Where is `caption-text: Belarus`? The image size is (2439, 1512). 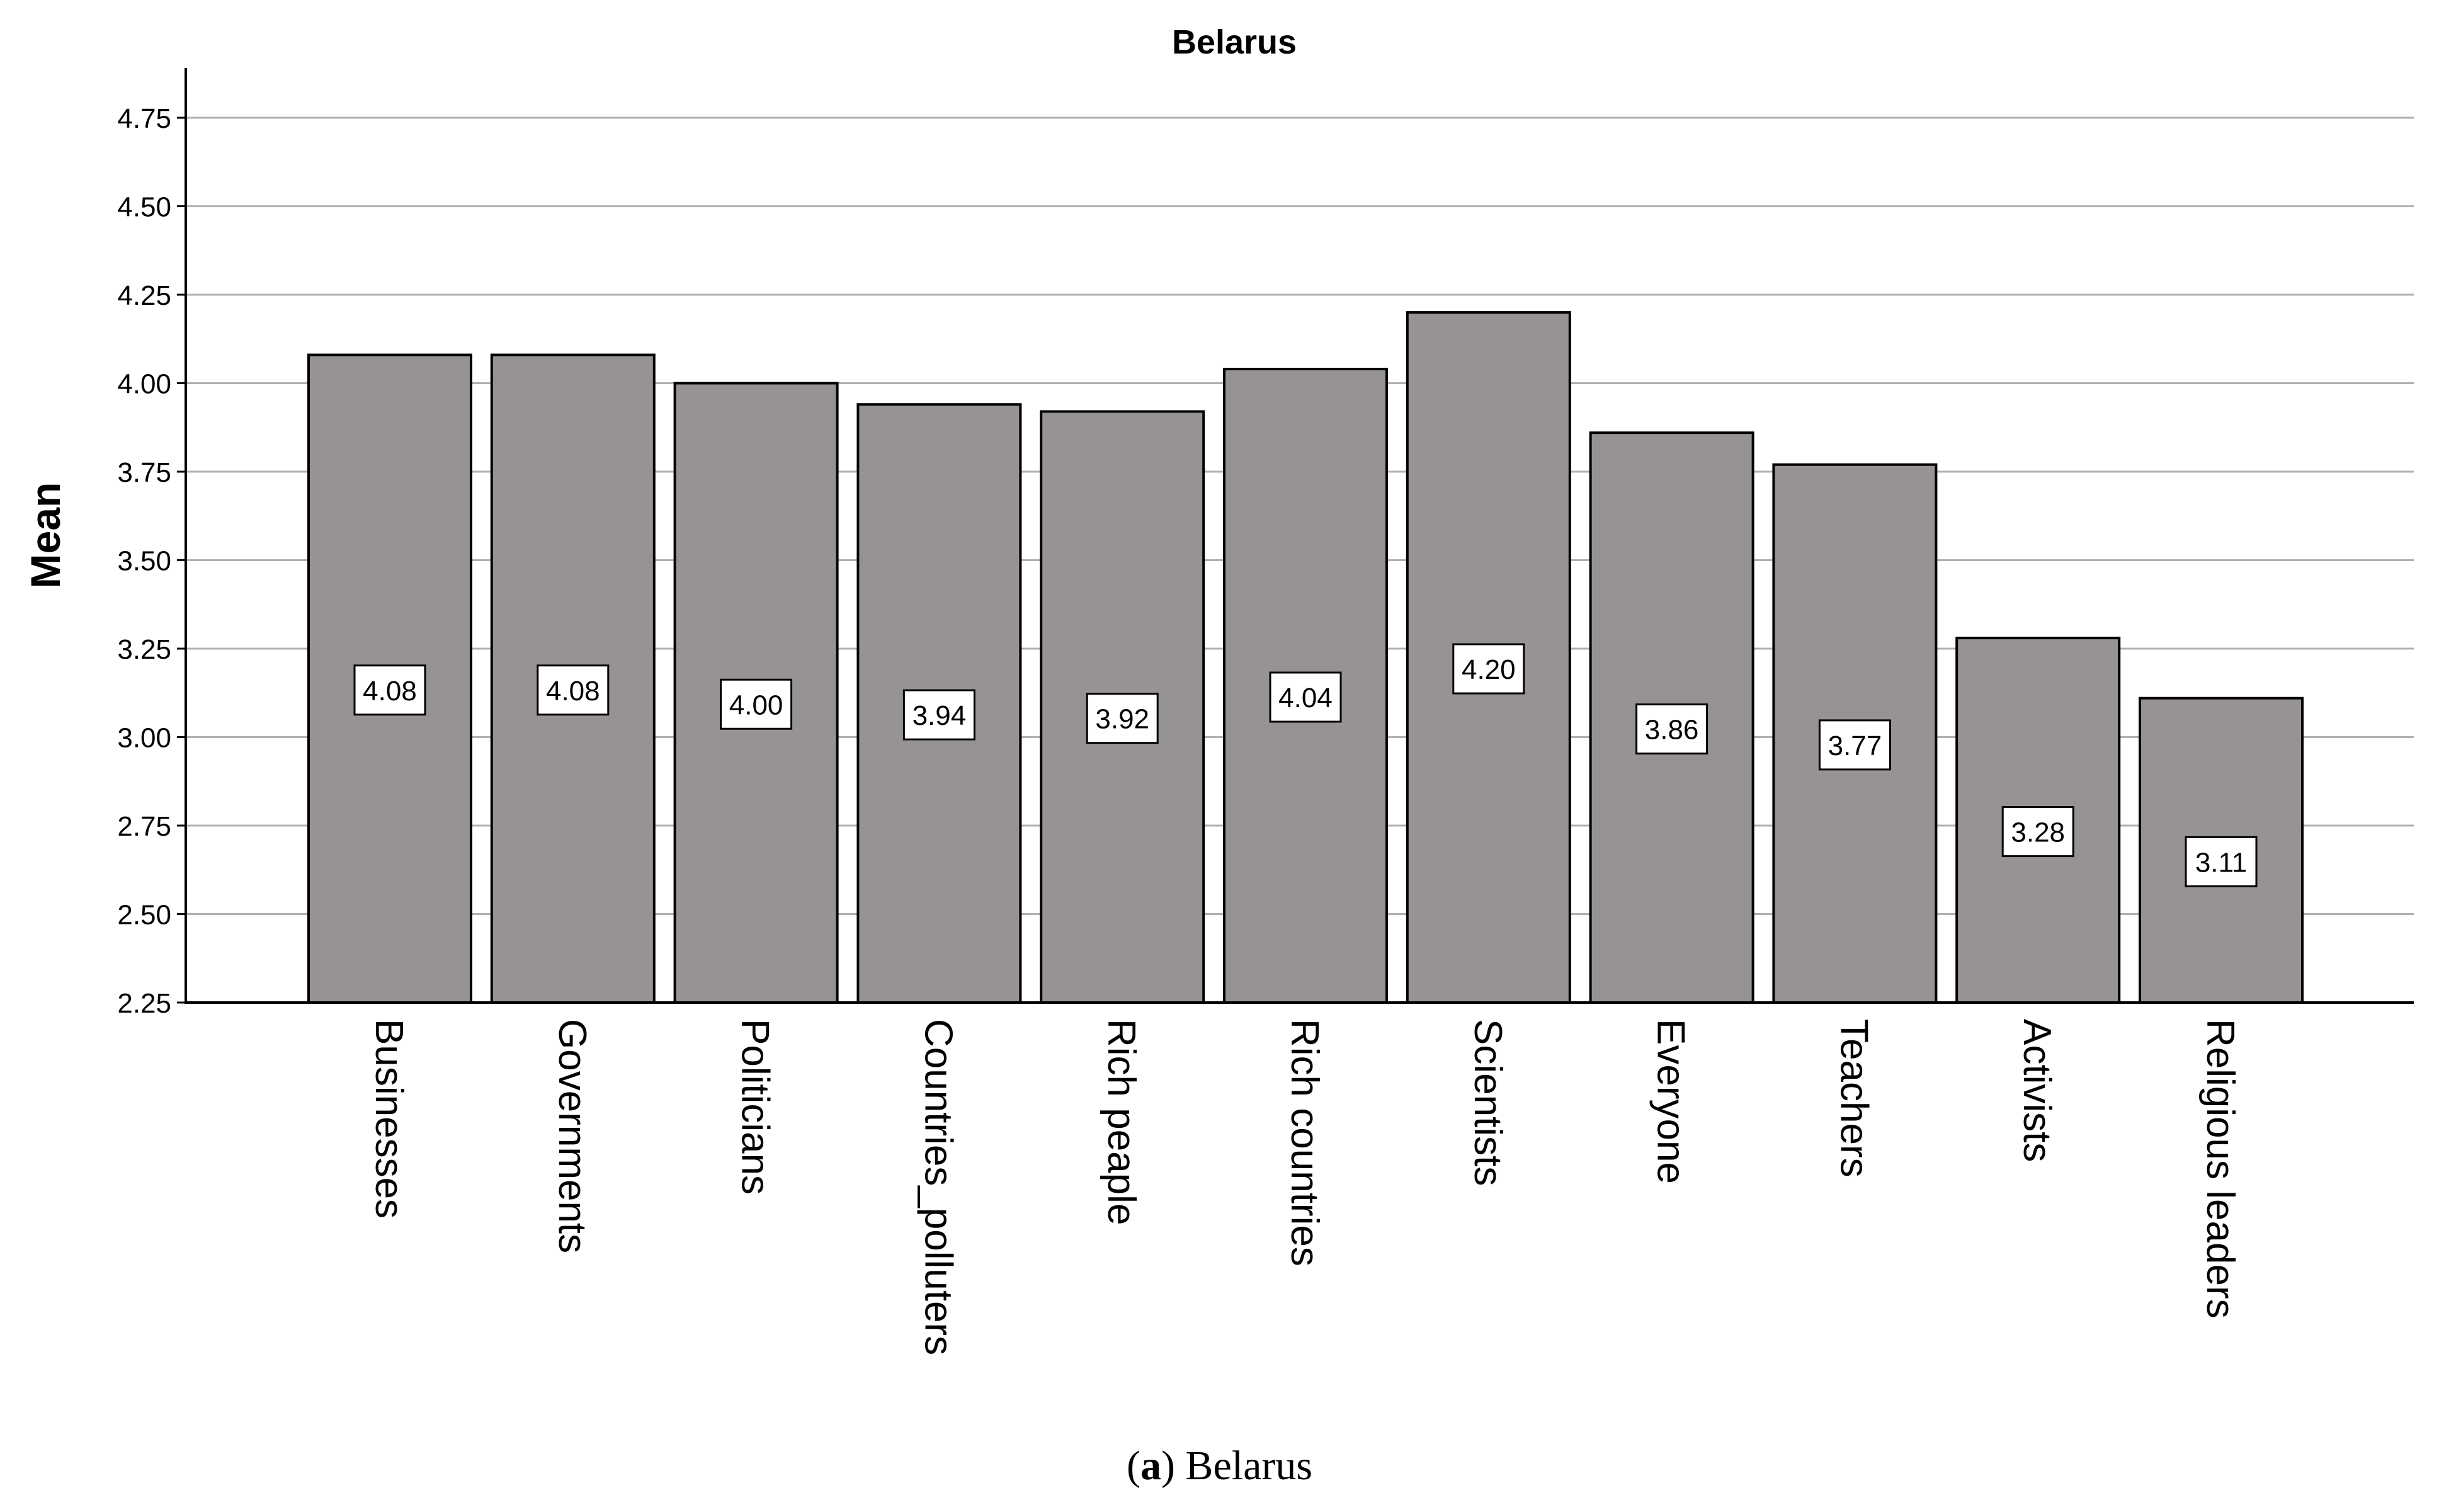 caption-text: Belarus is located at coordinates (1249, 1466).